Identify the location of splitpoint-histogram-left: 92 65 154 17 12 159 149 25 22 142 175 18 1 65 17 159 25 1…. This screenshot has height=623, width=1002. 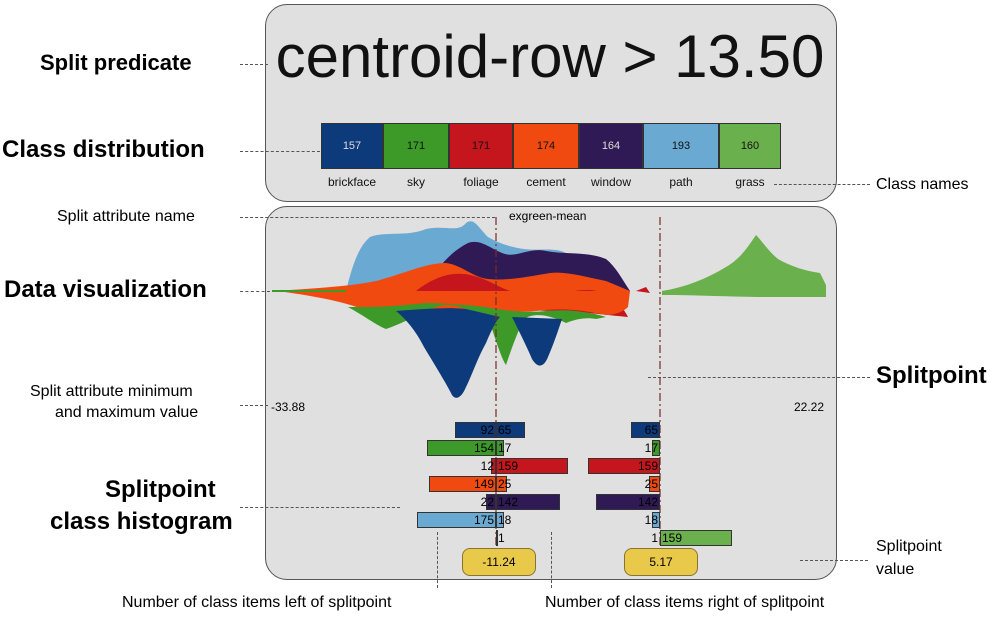
(550, 484).